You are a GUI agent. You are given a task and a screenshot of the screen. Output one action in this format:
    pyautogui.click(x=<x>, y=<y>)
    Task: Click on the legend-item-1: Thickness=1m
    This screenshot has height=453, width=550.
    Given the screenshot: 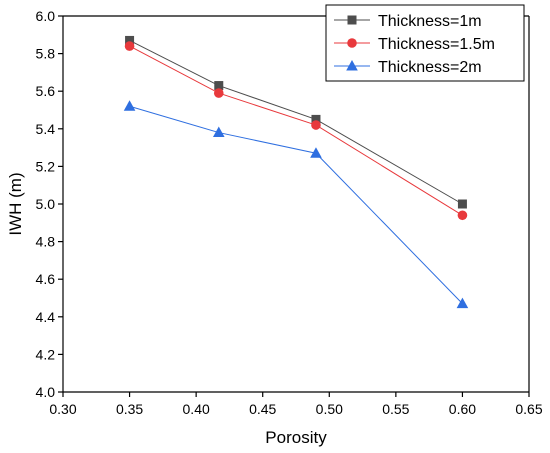 What is the action you would take?
    pyautogui.click(x=408, y=21)
    